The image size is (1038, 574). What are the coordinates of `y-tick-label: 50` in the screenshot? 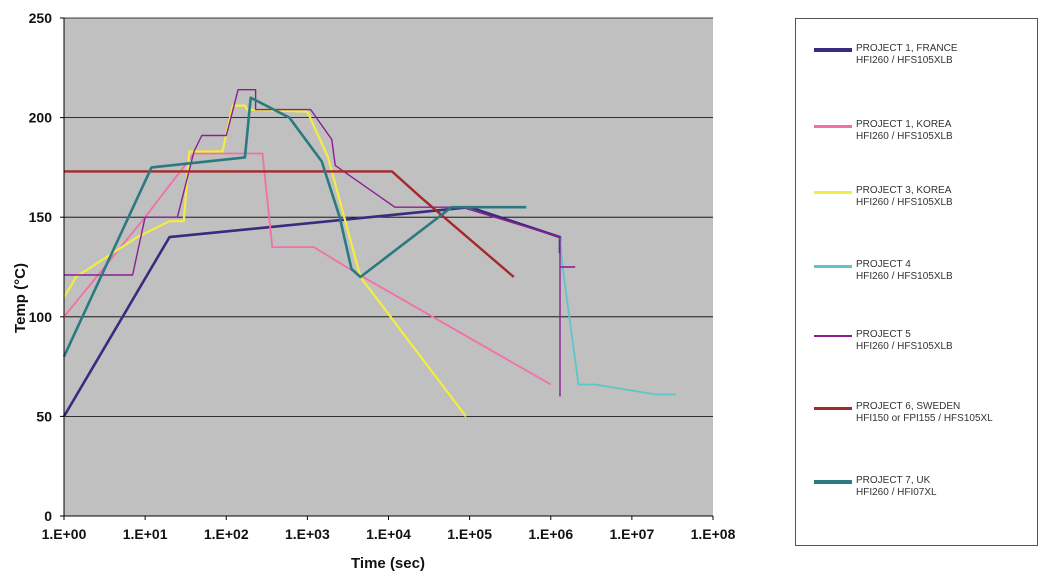 It's located at (44, 416).